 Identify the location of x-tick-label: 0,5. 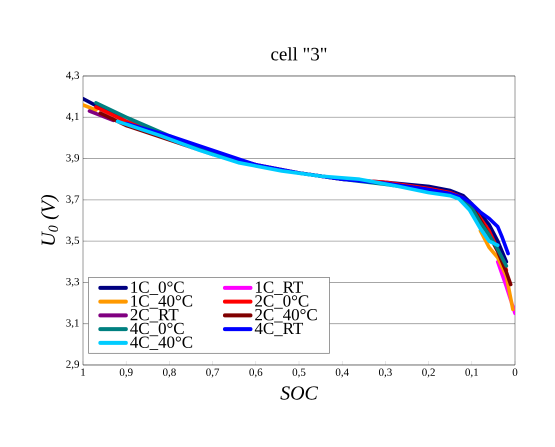
(299, 373).